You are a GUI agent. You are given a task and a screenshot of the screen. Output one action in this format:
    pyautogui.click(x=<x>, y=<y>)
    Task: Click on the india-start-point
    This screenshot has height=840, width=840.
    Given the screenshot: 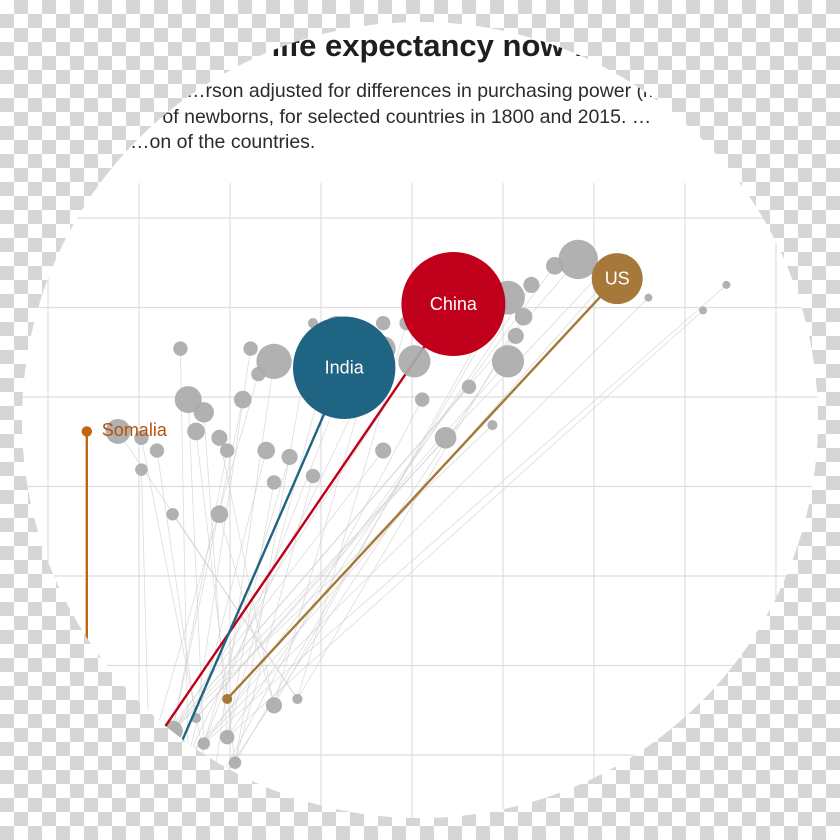 What is the action you would take?
    pyautogui.click(x=172, y=762)
    